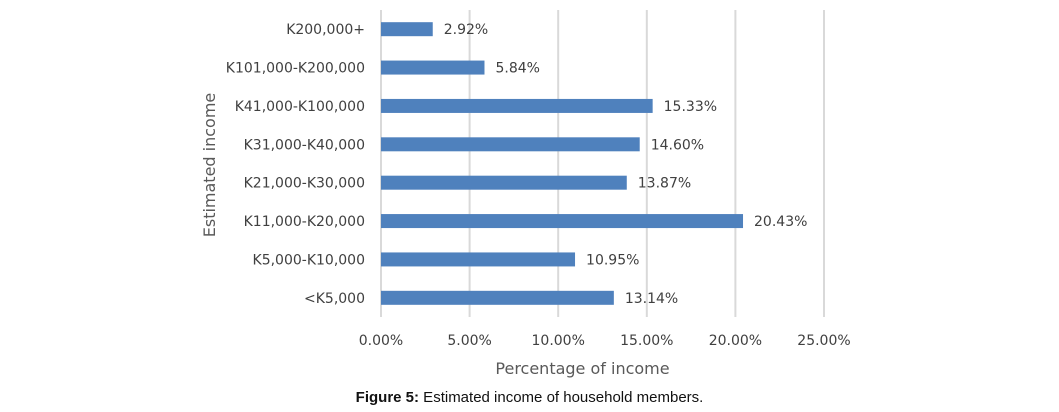 The height and width of the screenshot is (412, 1059). What do you see at coordinates (209, 165) in the screenshot?
I see `y-axis-title: Estimated income` at bounding box center [209, 165].